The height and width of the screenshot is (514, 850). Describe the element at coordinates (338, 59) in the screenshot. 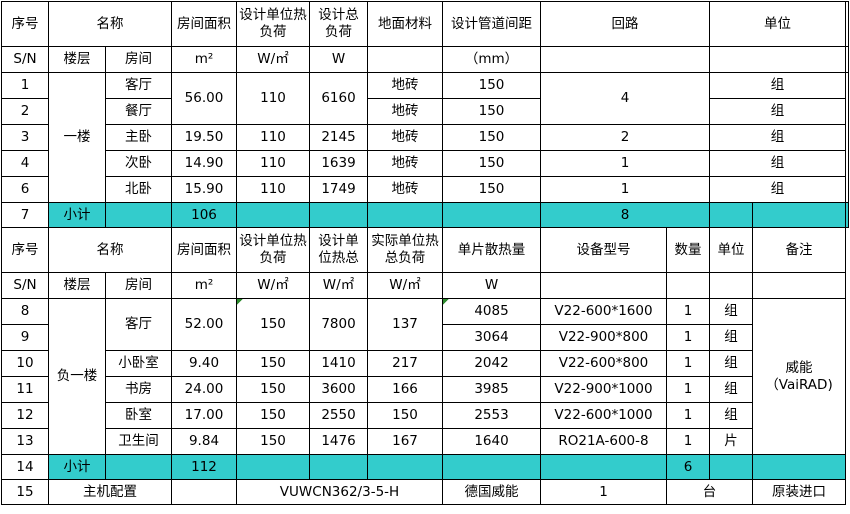

I see `unit-header-total: W` at that location.